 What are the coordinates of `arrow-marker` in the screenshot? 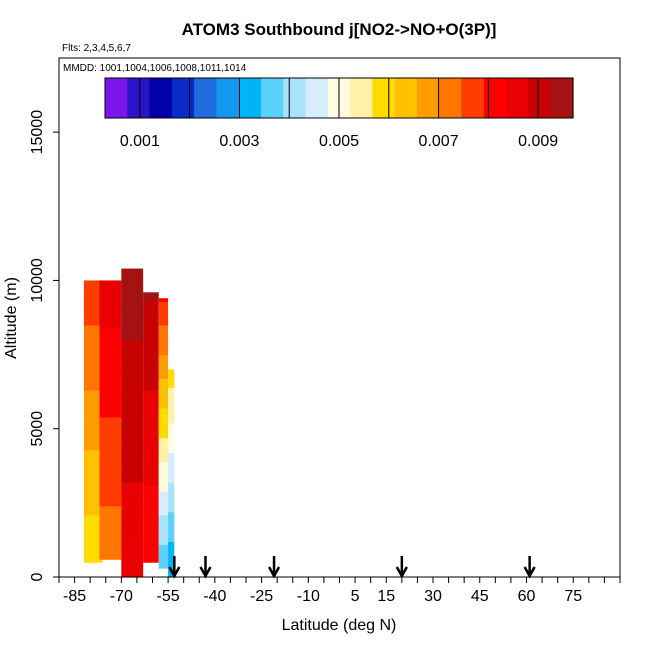 It's located at (401, 567).